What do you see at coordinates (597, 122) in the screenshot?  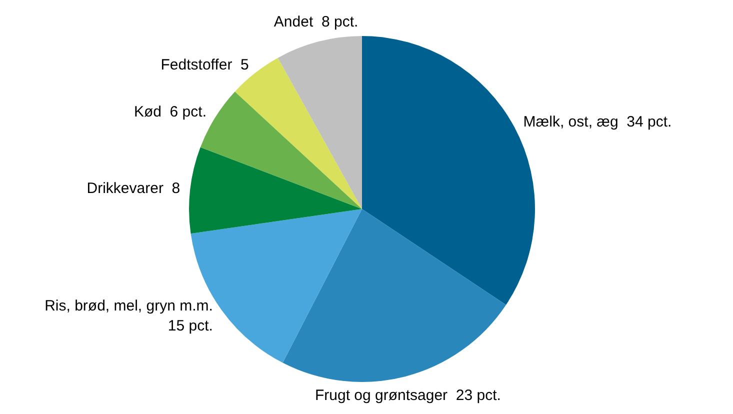 I see `slice-label: Mælk, ost, æg 34 pct.` at bounding box center [597, 122].